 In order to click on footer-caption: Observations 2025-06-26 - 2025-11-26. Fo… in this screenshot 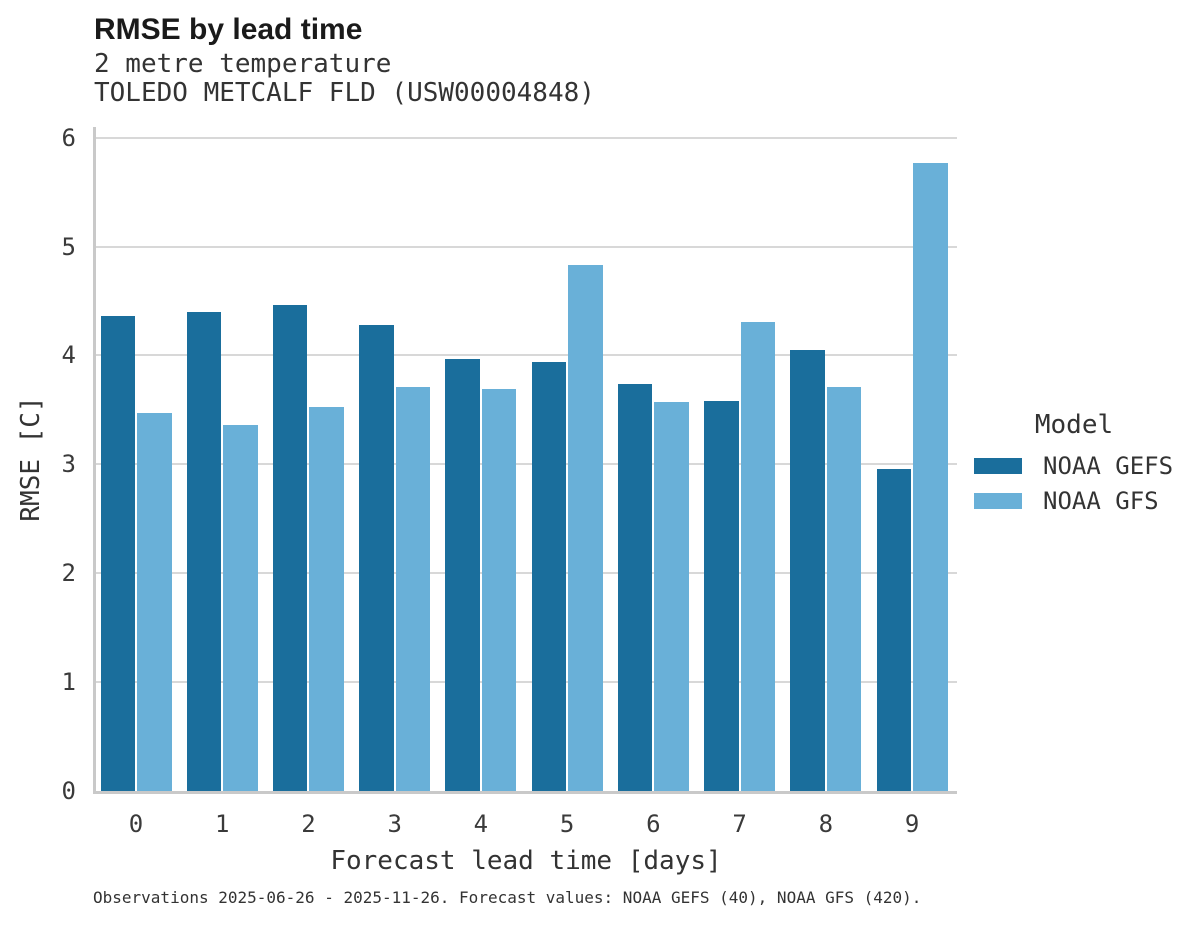, I will do `click(507, 897)`.